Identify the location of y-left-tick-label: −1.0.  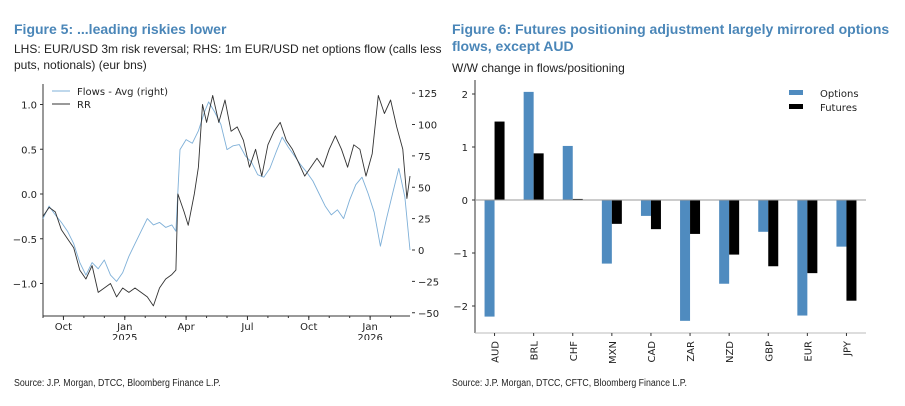
(25, 285).